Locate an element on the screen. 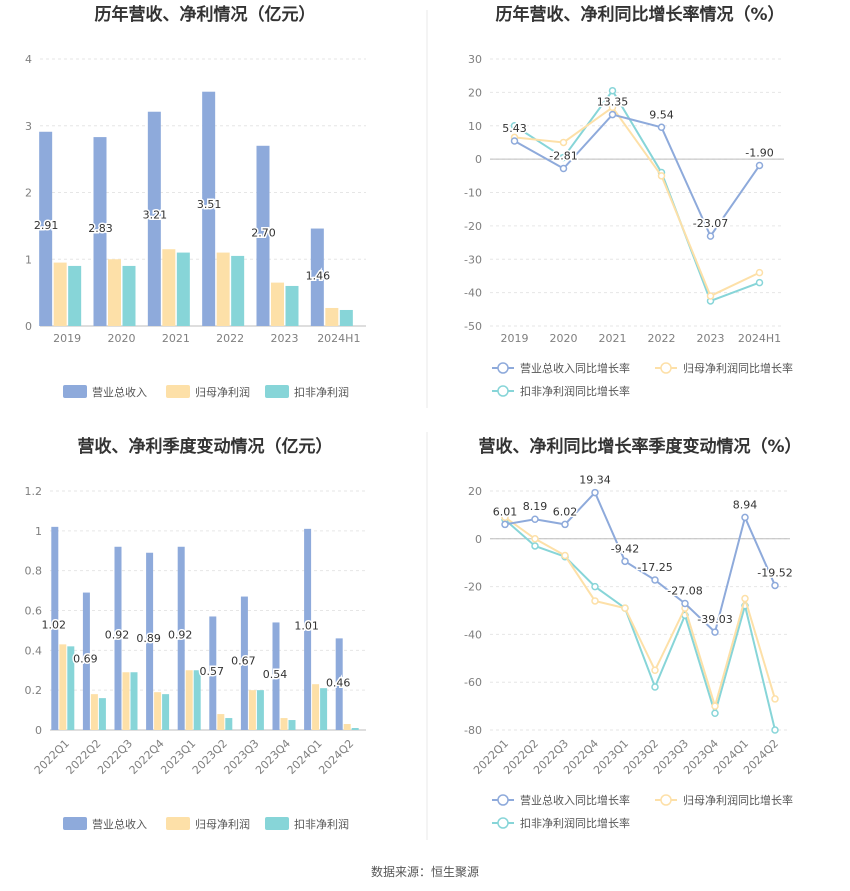 This screenshot has height=891, width=850. bar-data-label: 3.21 is located at coordinates (155, 215).